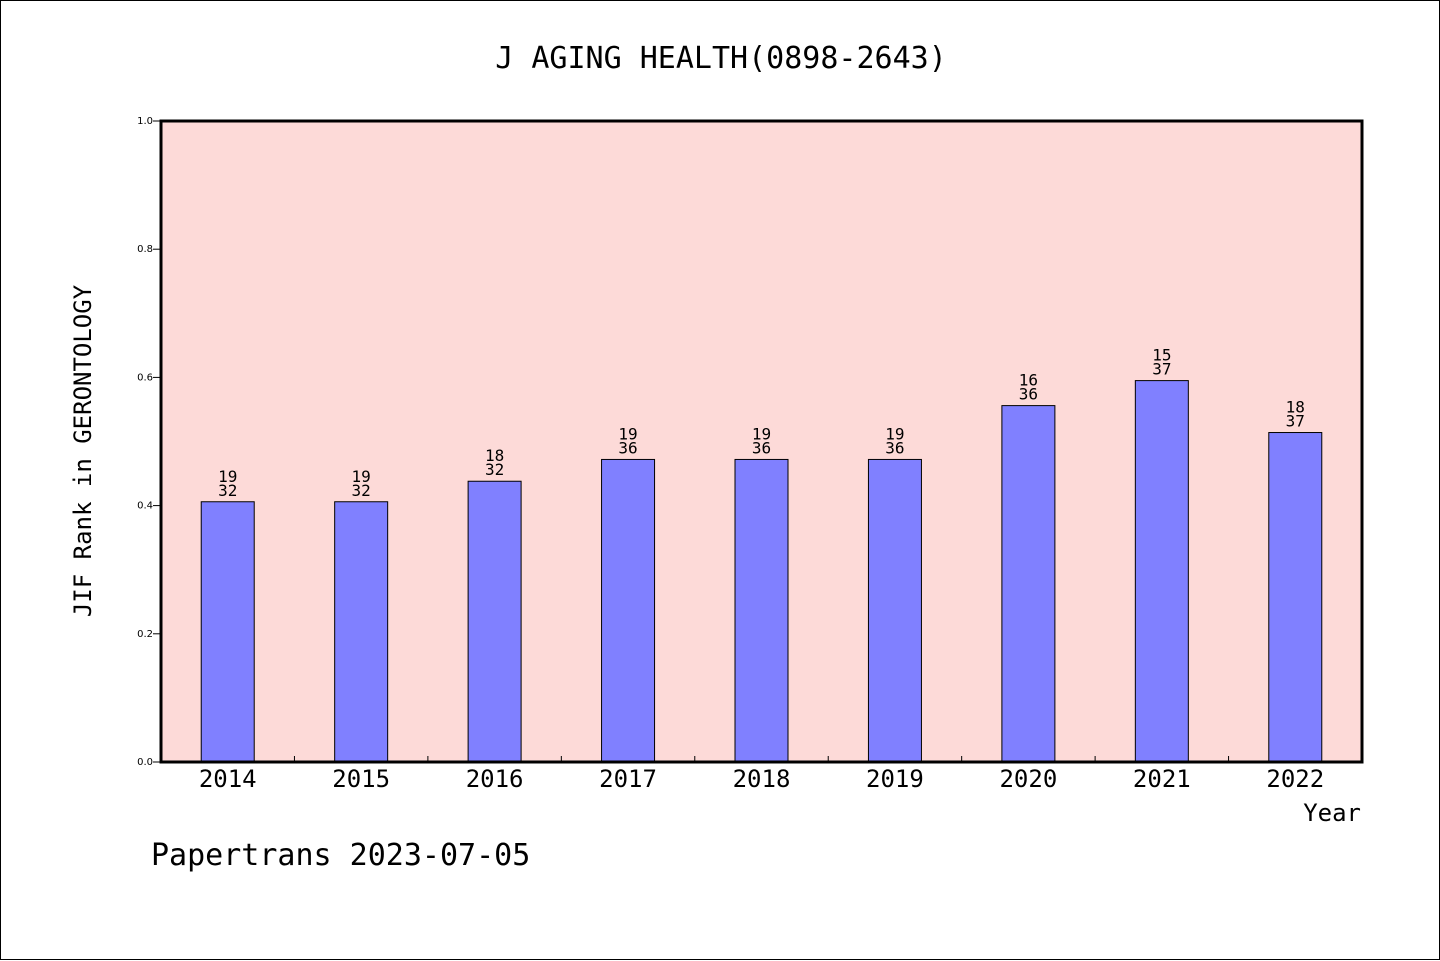 Image resolution: width=1440 pixels, height=961 pixels. Describe the element at coordinates (1028, 779) in the screenshot. I see `x-tick-label: 2020` at that location.